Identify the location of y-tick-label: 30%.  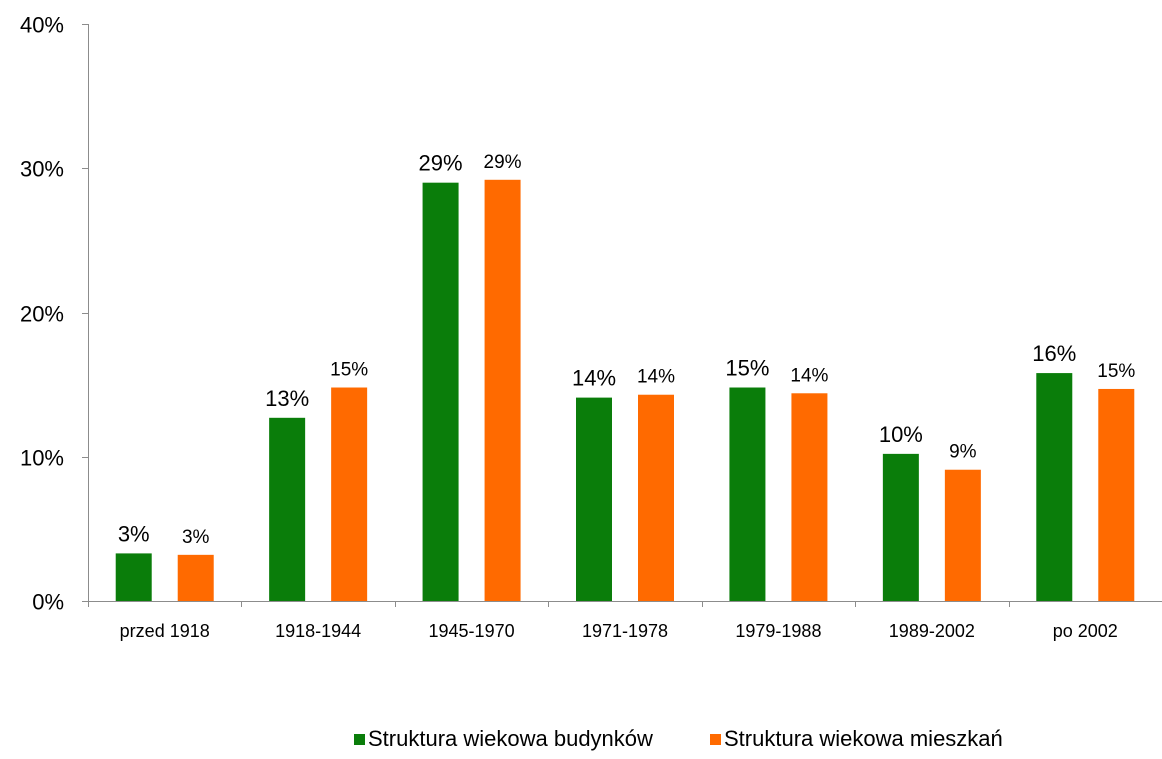
(42, 169).